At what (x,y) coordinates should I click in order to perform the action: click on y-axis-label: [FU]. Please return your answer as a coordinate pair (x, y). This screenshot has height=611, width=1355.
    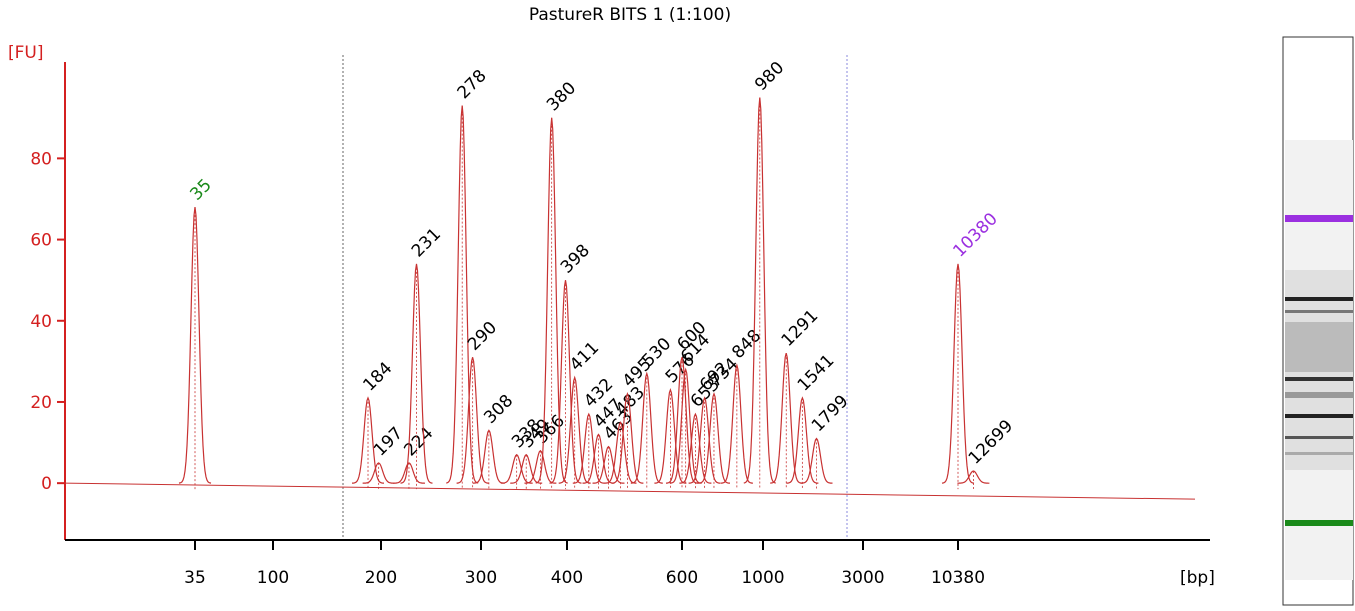
    Looking at the image, I should click on (26, 53).